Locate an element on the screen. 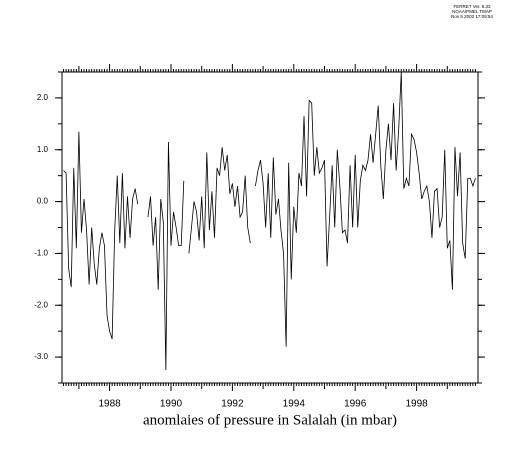 The image size is (531, 457). x-tick-label: 1996 is located at coordinates (355, 404).